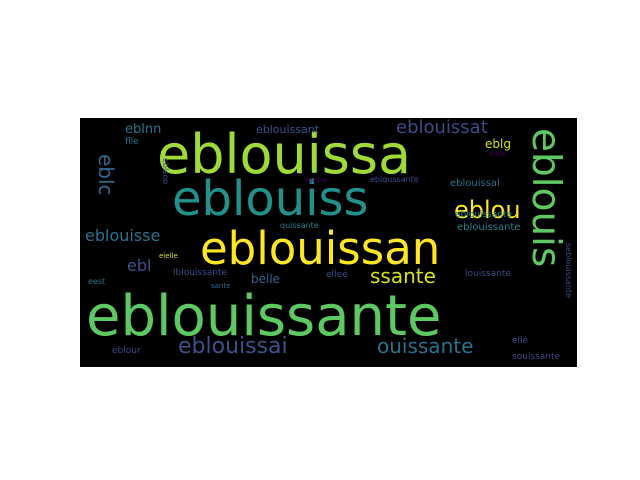 The width and height of the screenshot is (640, 480). Describe the element at coordinates (403, 276) in the screenshot. I see `word-ssante: ssante` at that location.